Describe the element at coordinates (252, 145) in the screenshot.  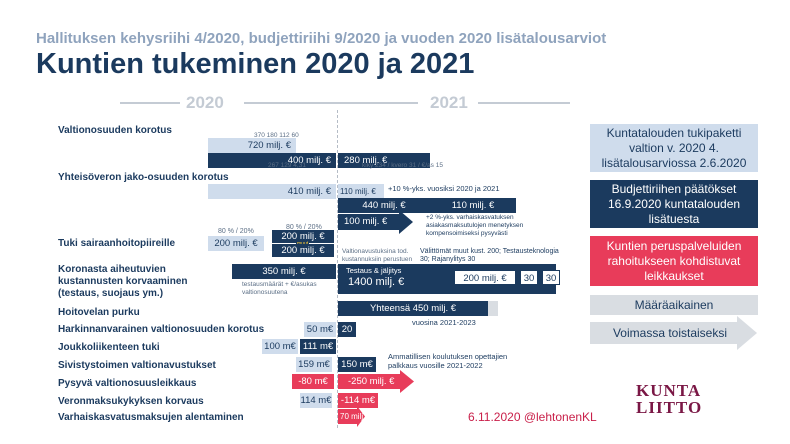
I see `valtionosuus-bar-720: 720 milj. €` at that location.